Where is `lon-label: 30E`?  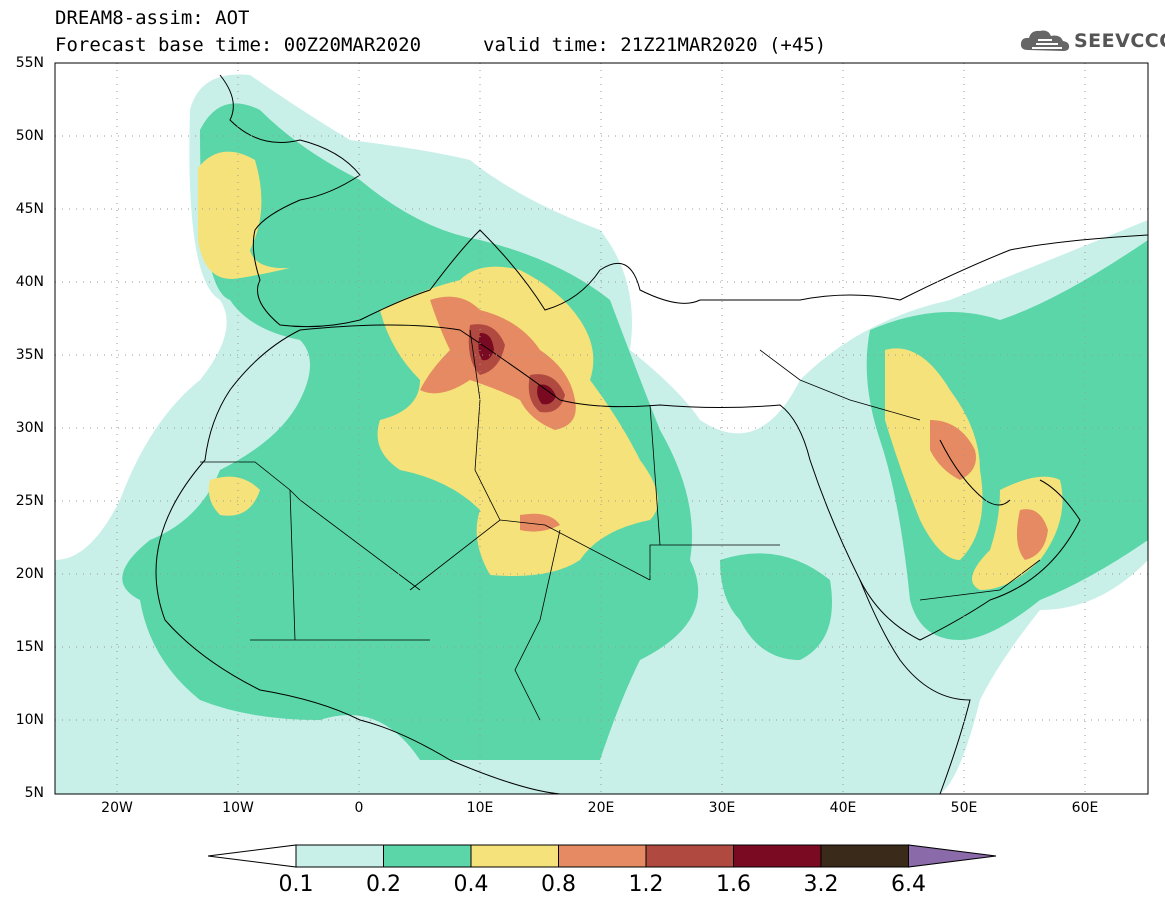
lon-label: 30E is located at coordinates (722, 808).